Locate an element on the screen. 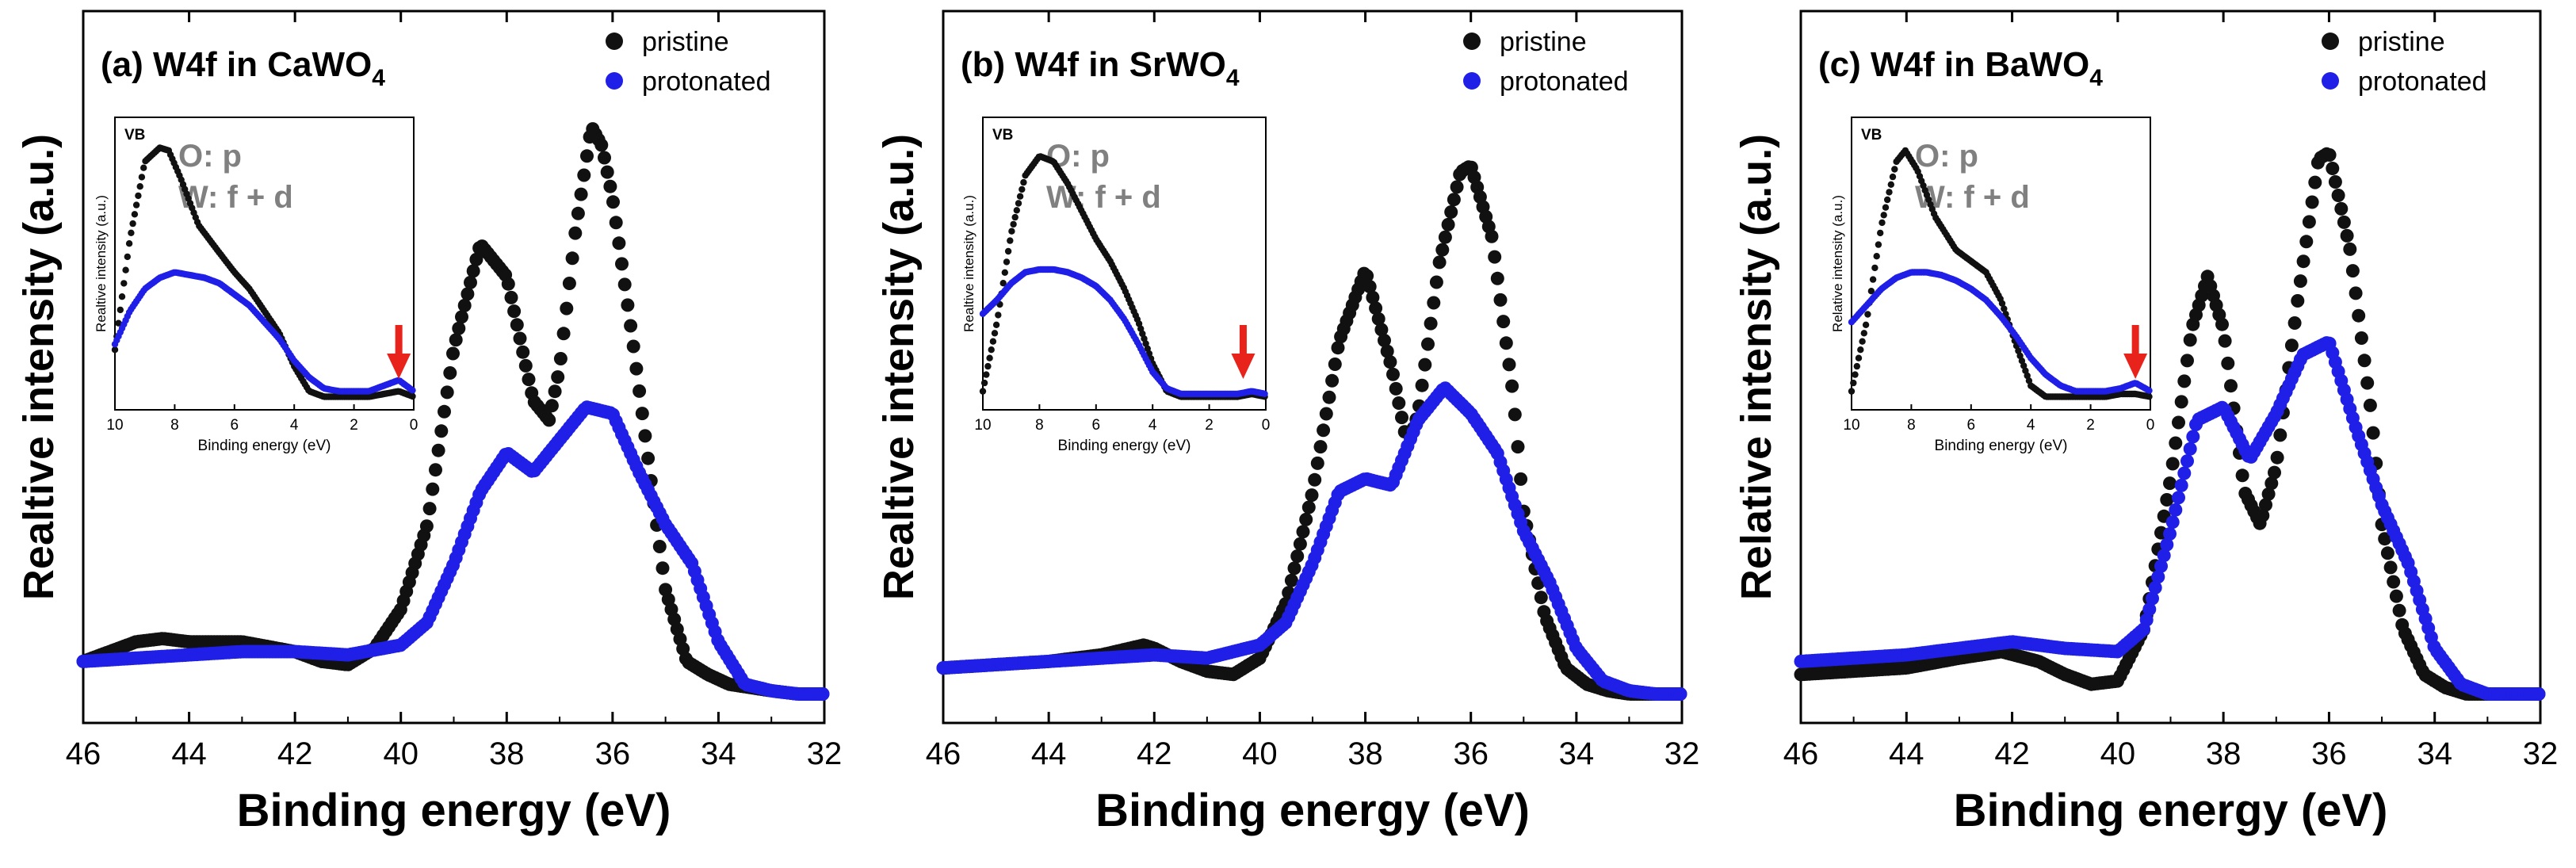 The height and width of the screenshot is (868, 2576). y-axis-label: Realtive intensity (a.u.) is located at coordinates (39, 367).